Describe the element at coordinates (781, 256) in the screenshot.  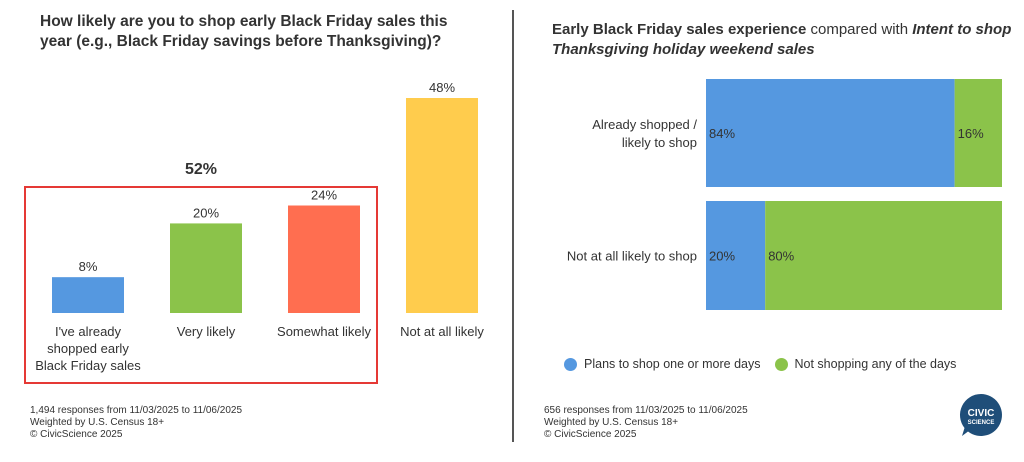
I see `stacked-value-label-1-1: 80%` at that location.